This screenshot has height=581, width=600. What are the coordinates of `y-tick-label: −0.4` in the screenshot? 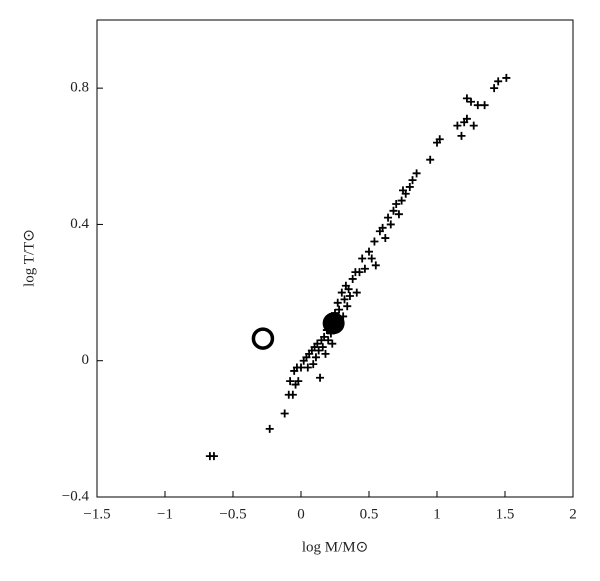 It's located at (76, 496).